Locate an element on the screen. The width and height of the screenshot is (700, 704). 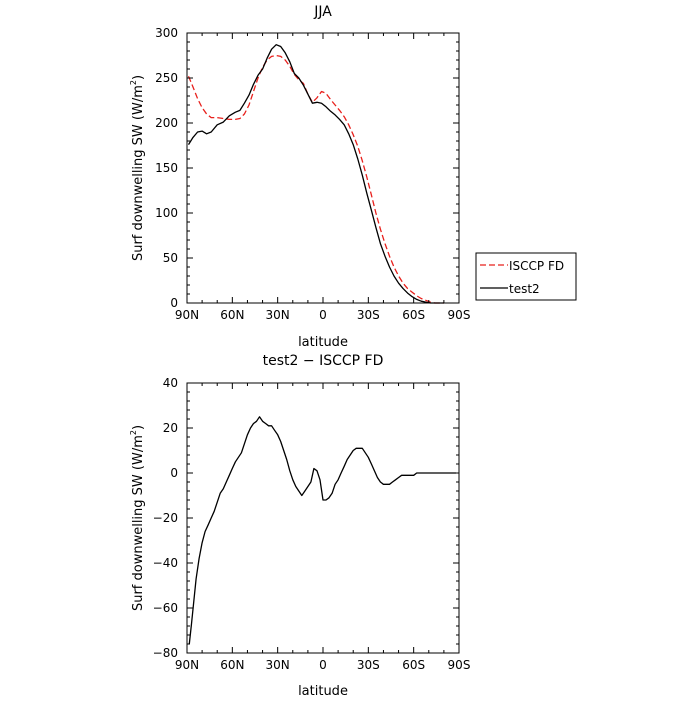
y-tick-label: −80 is located at coordinates (165, 653).